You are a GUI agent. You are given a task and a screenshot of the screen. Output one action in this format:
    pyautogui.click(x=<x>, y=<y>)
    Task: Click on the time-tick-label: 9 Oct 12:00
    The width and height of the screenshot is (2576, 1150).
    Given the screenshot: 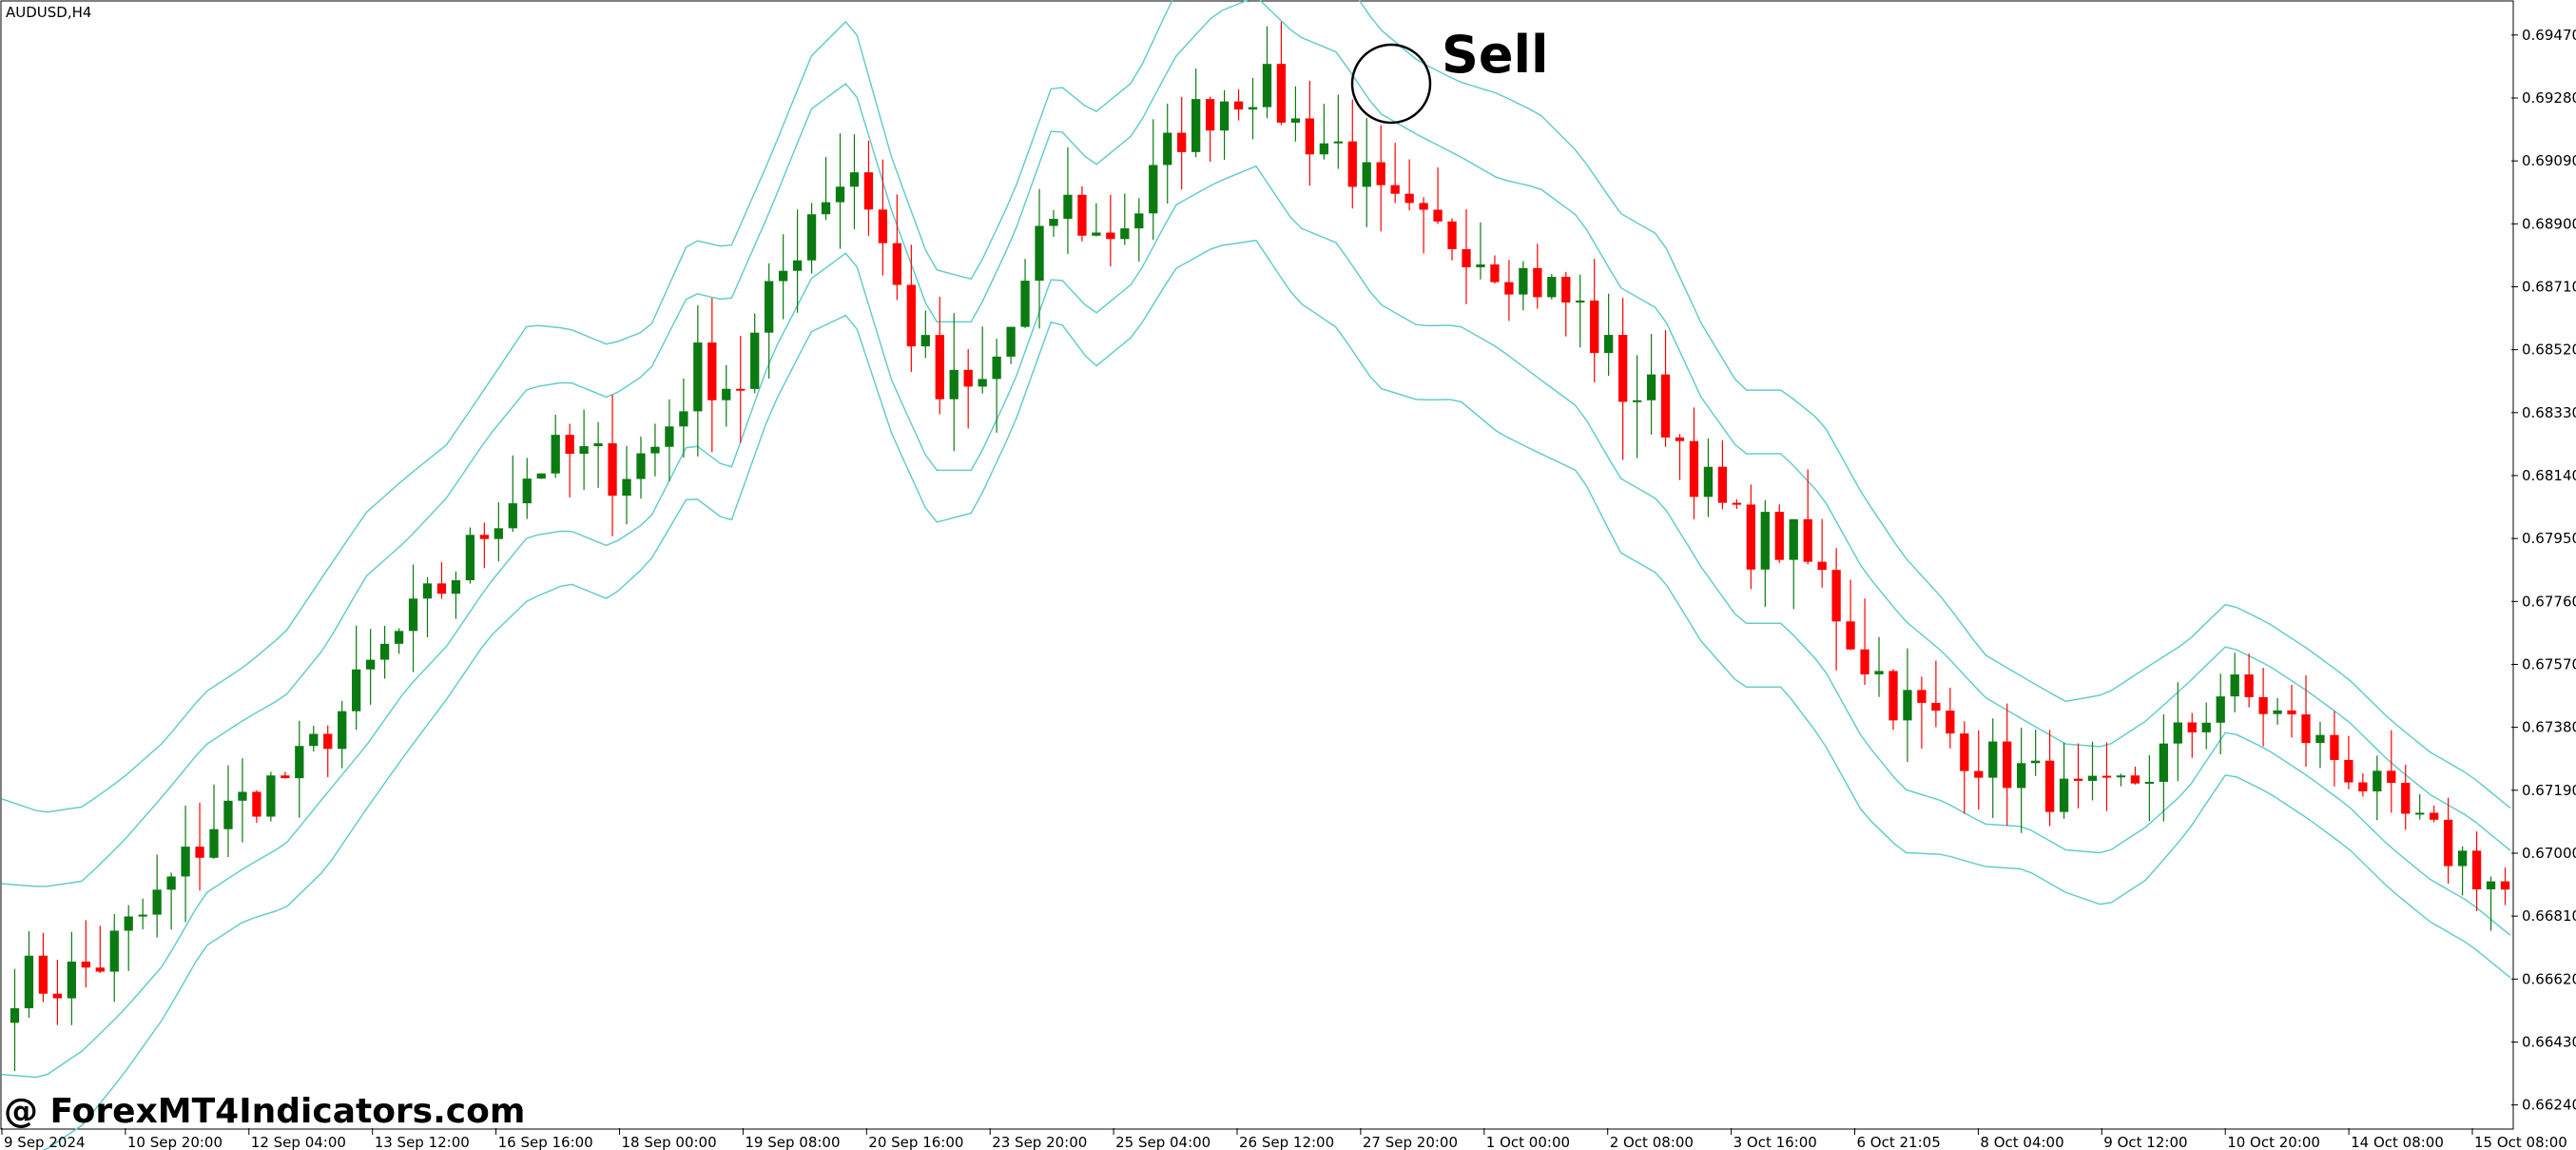 What is the action you would take?
    pyautogui.click(x=2145, y=1142)
    